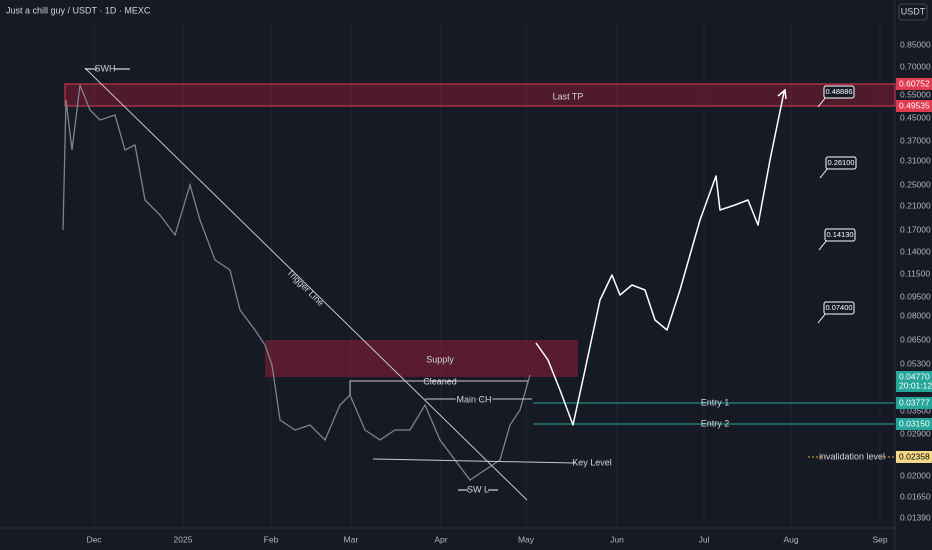 The width and height of the screenshot is (932, 550). I want to click on price-axis-label: 0.11500, so click(915, 273).